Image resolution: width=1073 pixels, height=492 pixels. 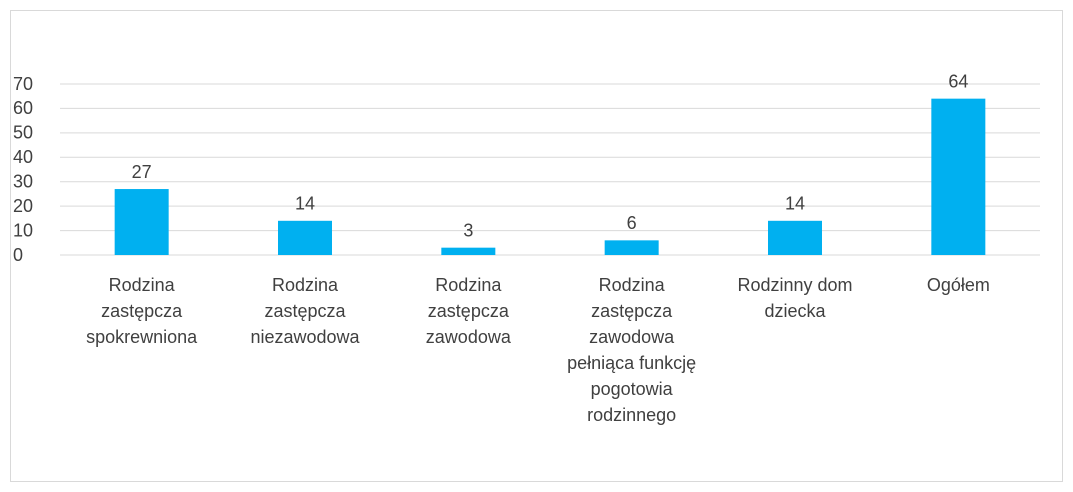 What do you see at coordinates (468, 311) in the screenshot?
I see `x-tick-label: Rodzina zastępcza zawodowa` at bounding box center [468, 311].